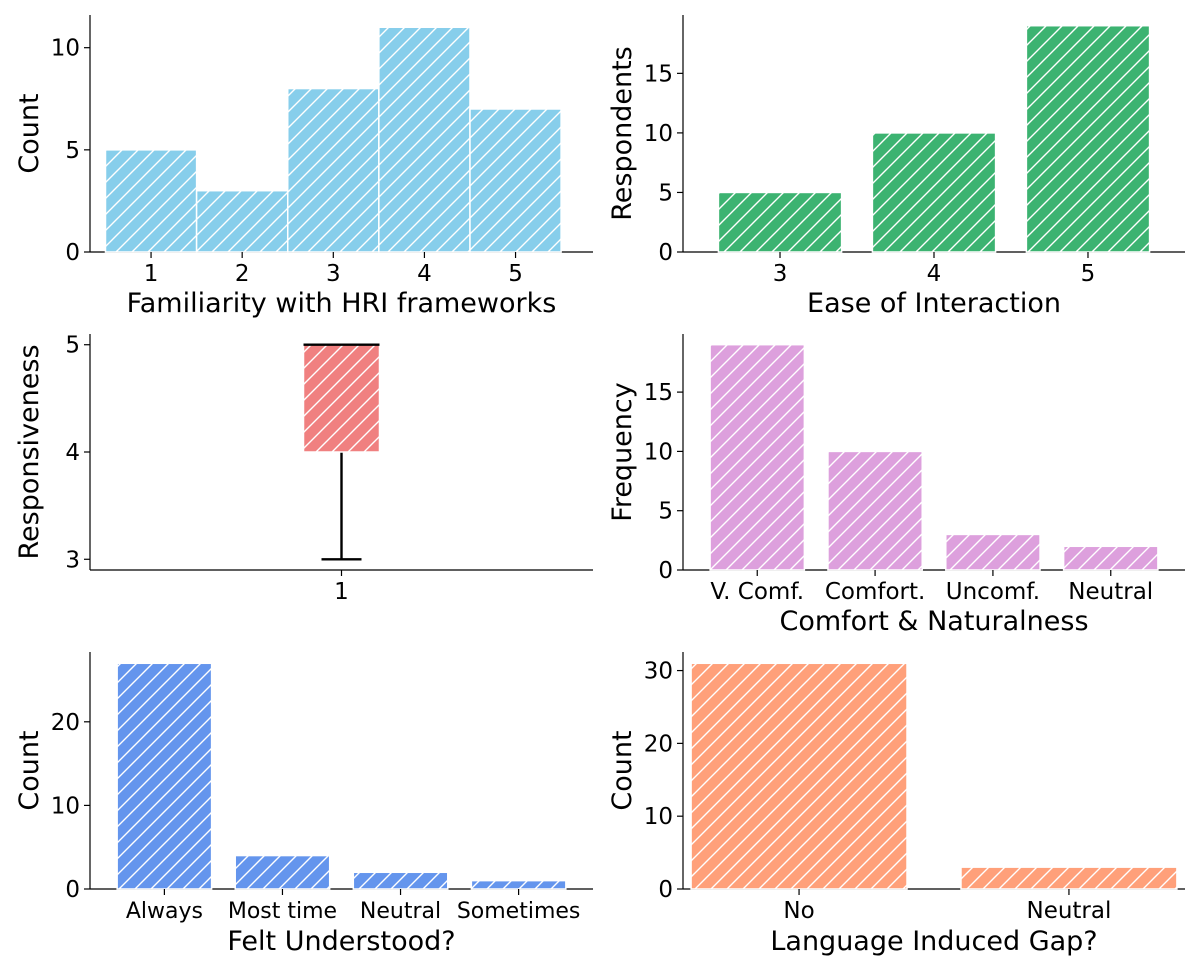  Describe the element at coordinates (72, 560) in the screenshot. I see `y-tick-label: 3` at that location.